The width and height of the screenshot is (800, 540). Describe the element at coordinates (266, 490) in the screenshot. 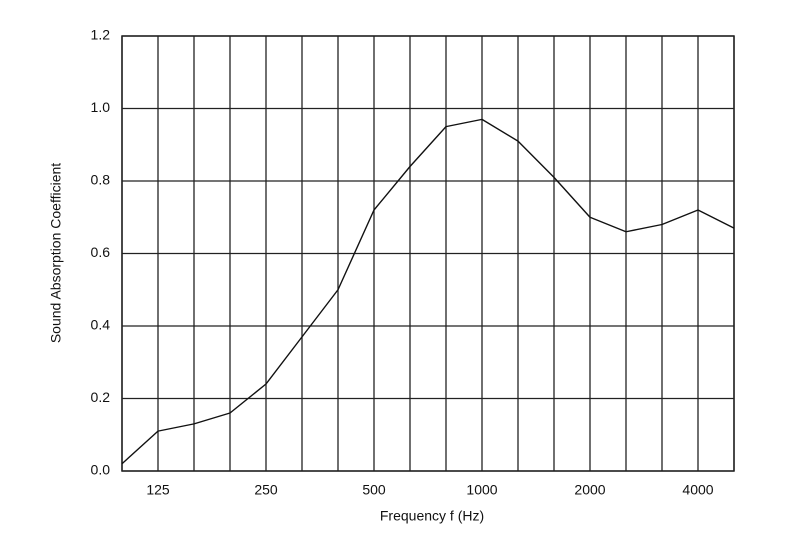

I see `x-tick-label: 250` at that location.